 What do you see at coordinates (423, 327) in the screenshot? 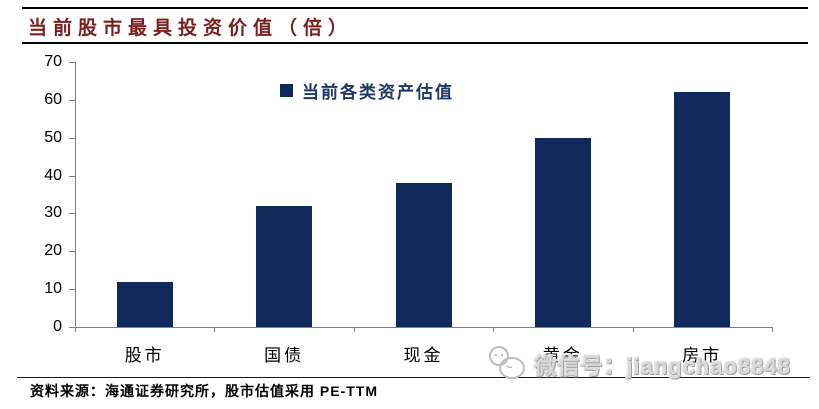
I see `x-axis-line` at bounding box center [423, 327].